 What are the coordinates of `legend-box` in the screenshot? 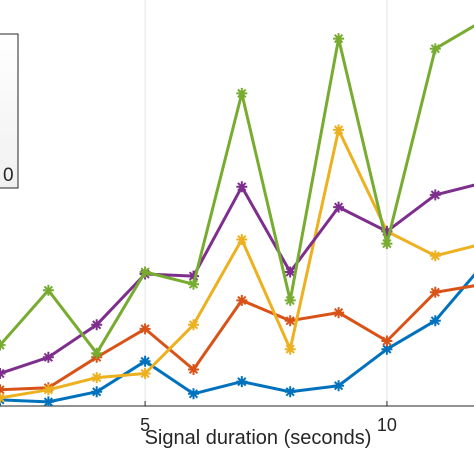 It's located at (9, 111).